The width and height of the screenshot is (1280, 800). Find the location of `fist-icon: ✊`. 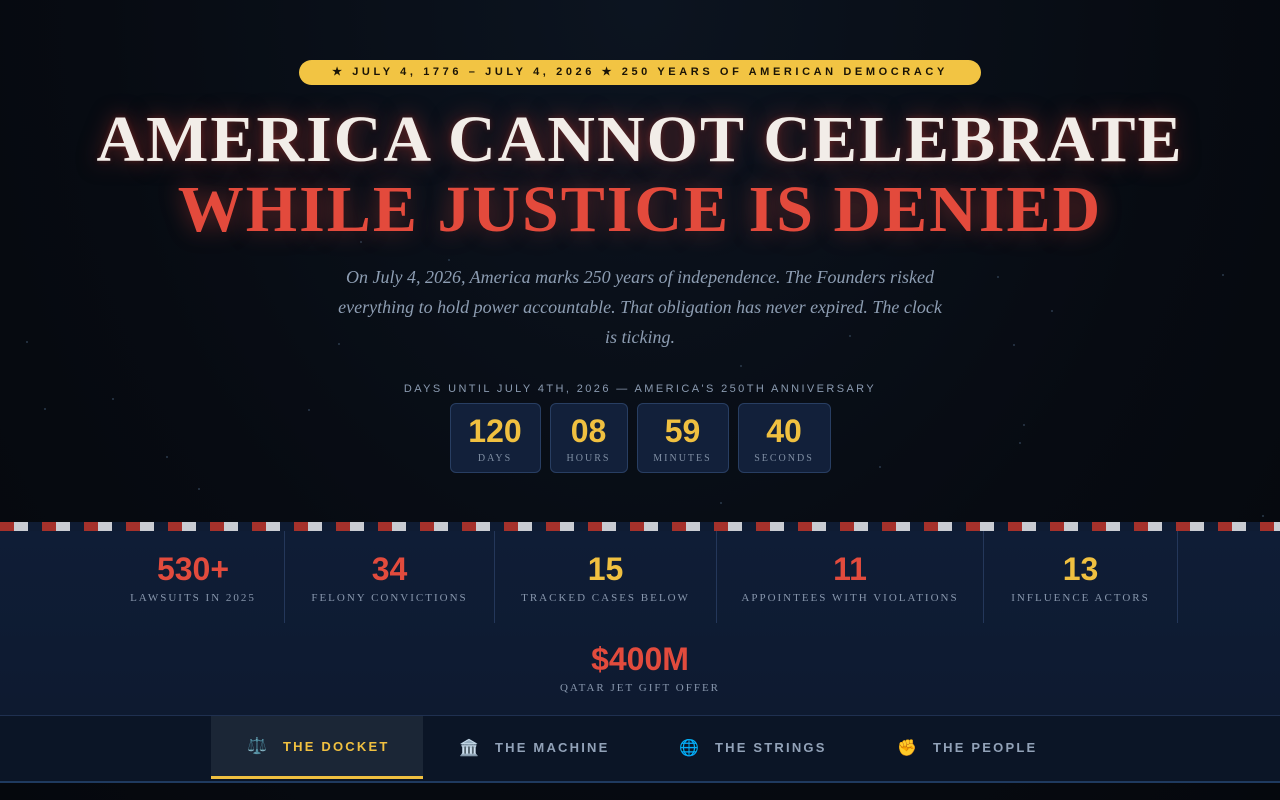

fist-icon: ✊ is located at coordinates (908, 748).